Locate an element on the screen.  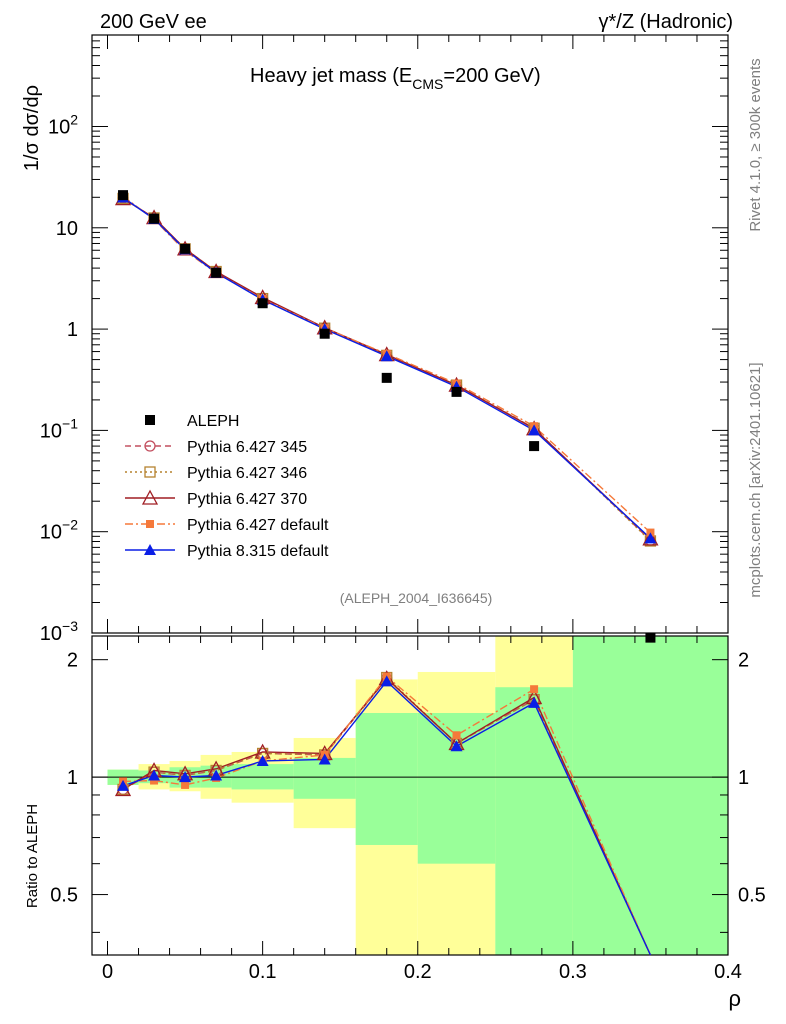
header-right-label: γ*/Z (Hadronic) is located at coordinates (666, 22).